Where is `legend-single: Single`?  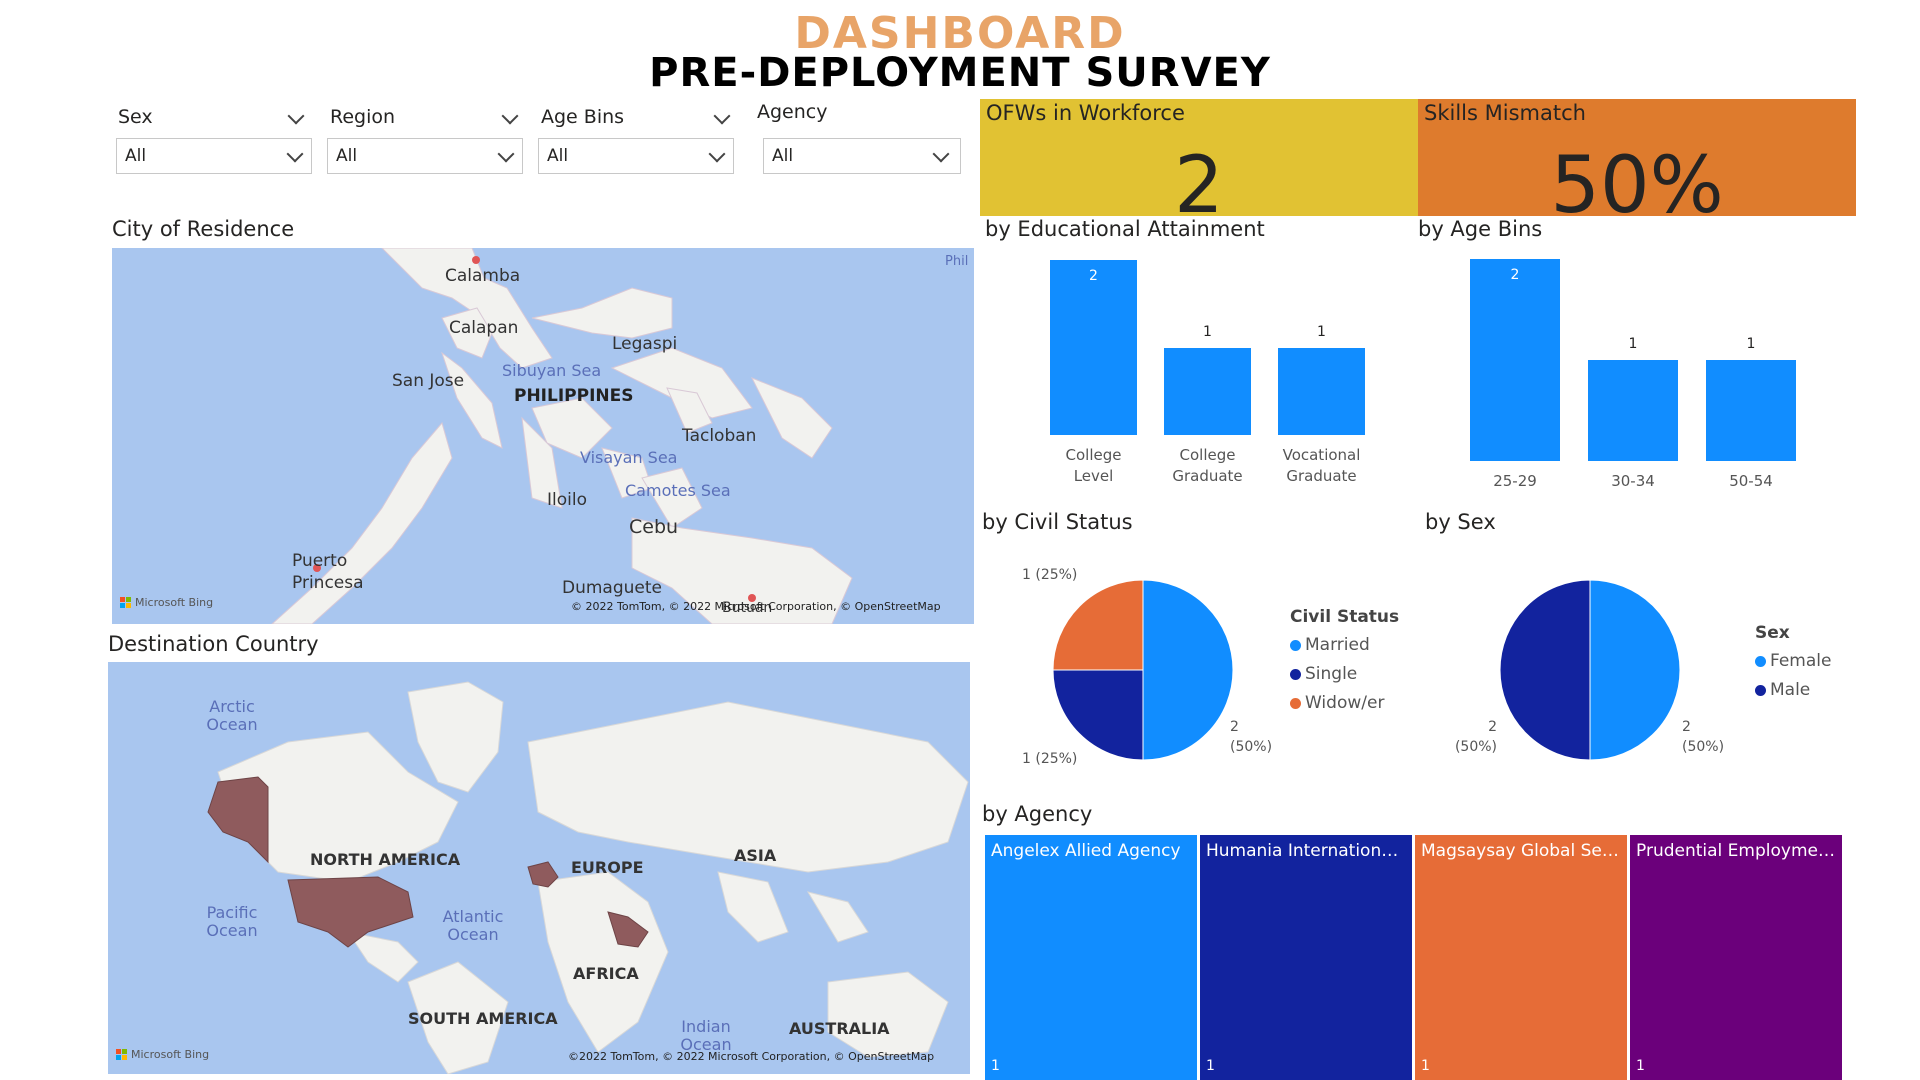
legend-single: Single is located at coordinates (1344, 674).